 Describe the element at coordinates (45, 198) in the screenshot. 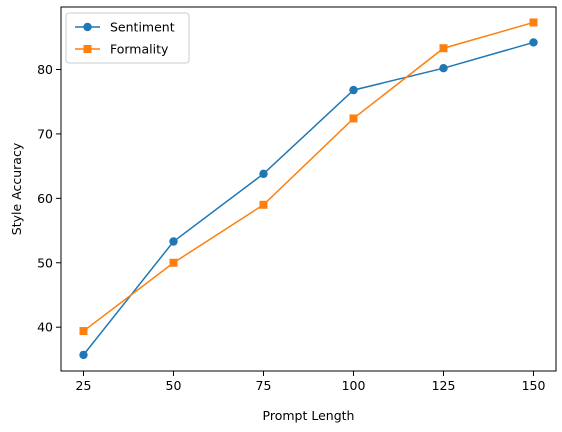

I see `y-tick-label: 60` at that location.